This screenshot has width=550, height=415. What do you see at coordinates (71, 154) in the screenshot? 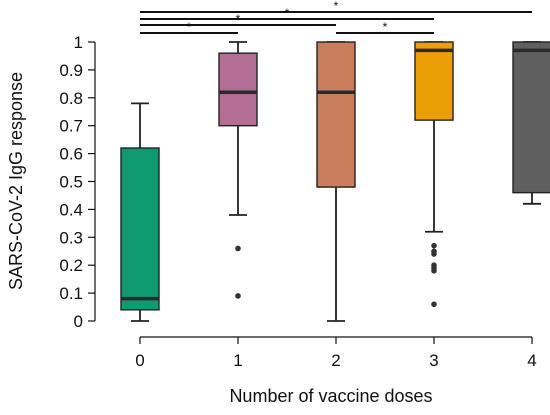
I see `y-tick-label: 0.6` at bounding box center [71, 154].